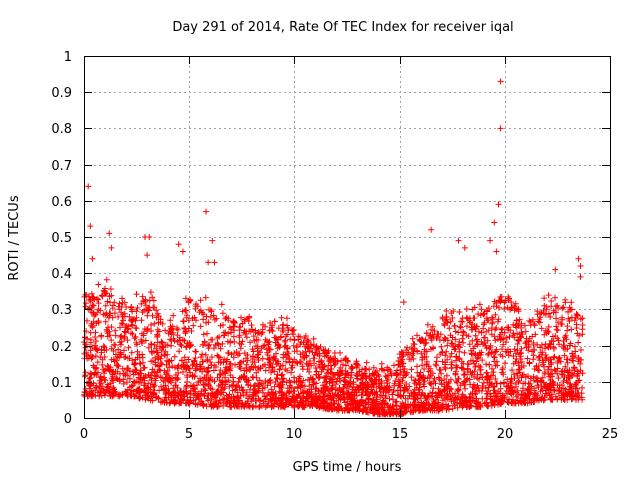 The image size is (640, 480). I want to click on y-tick-label: 0.1, so click(61, 383).